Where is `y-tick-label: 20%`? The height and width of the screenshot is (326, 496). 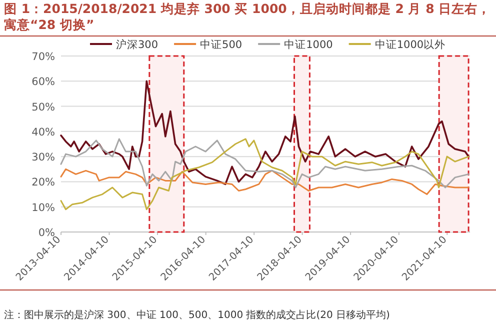
y-tick-label: 20% is located at coordinates (44, 182).